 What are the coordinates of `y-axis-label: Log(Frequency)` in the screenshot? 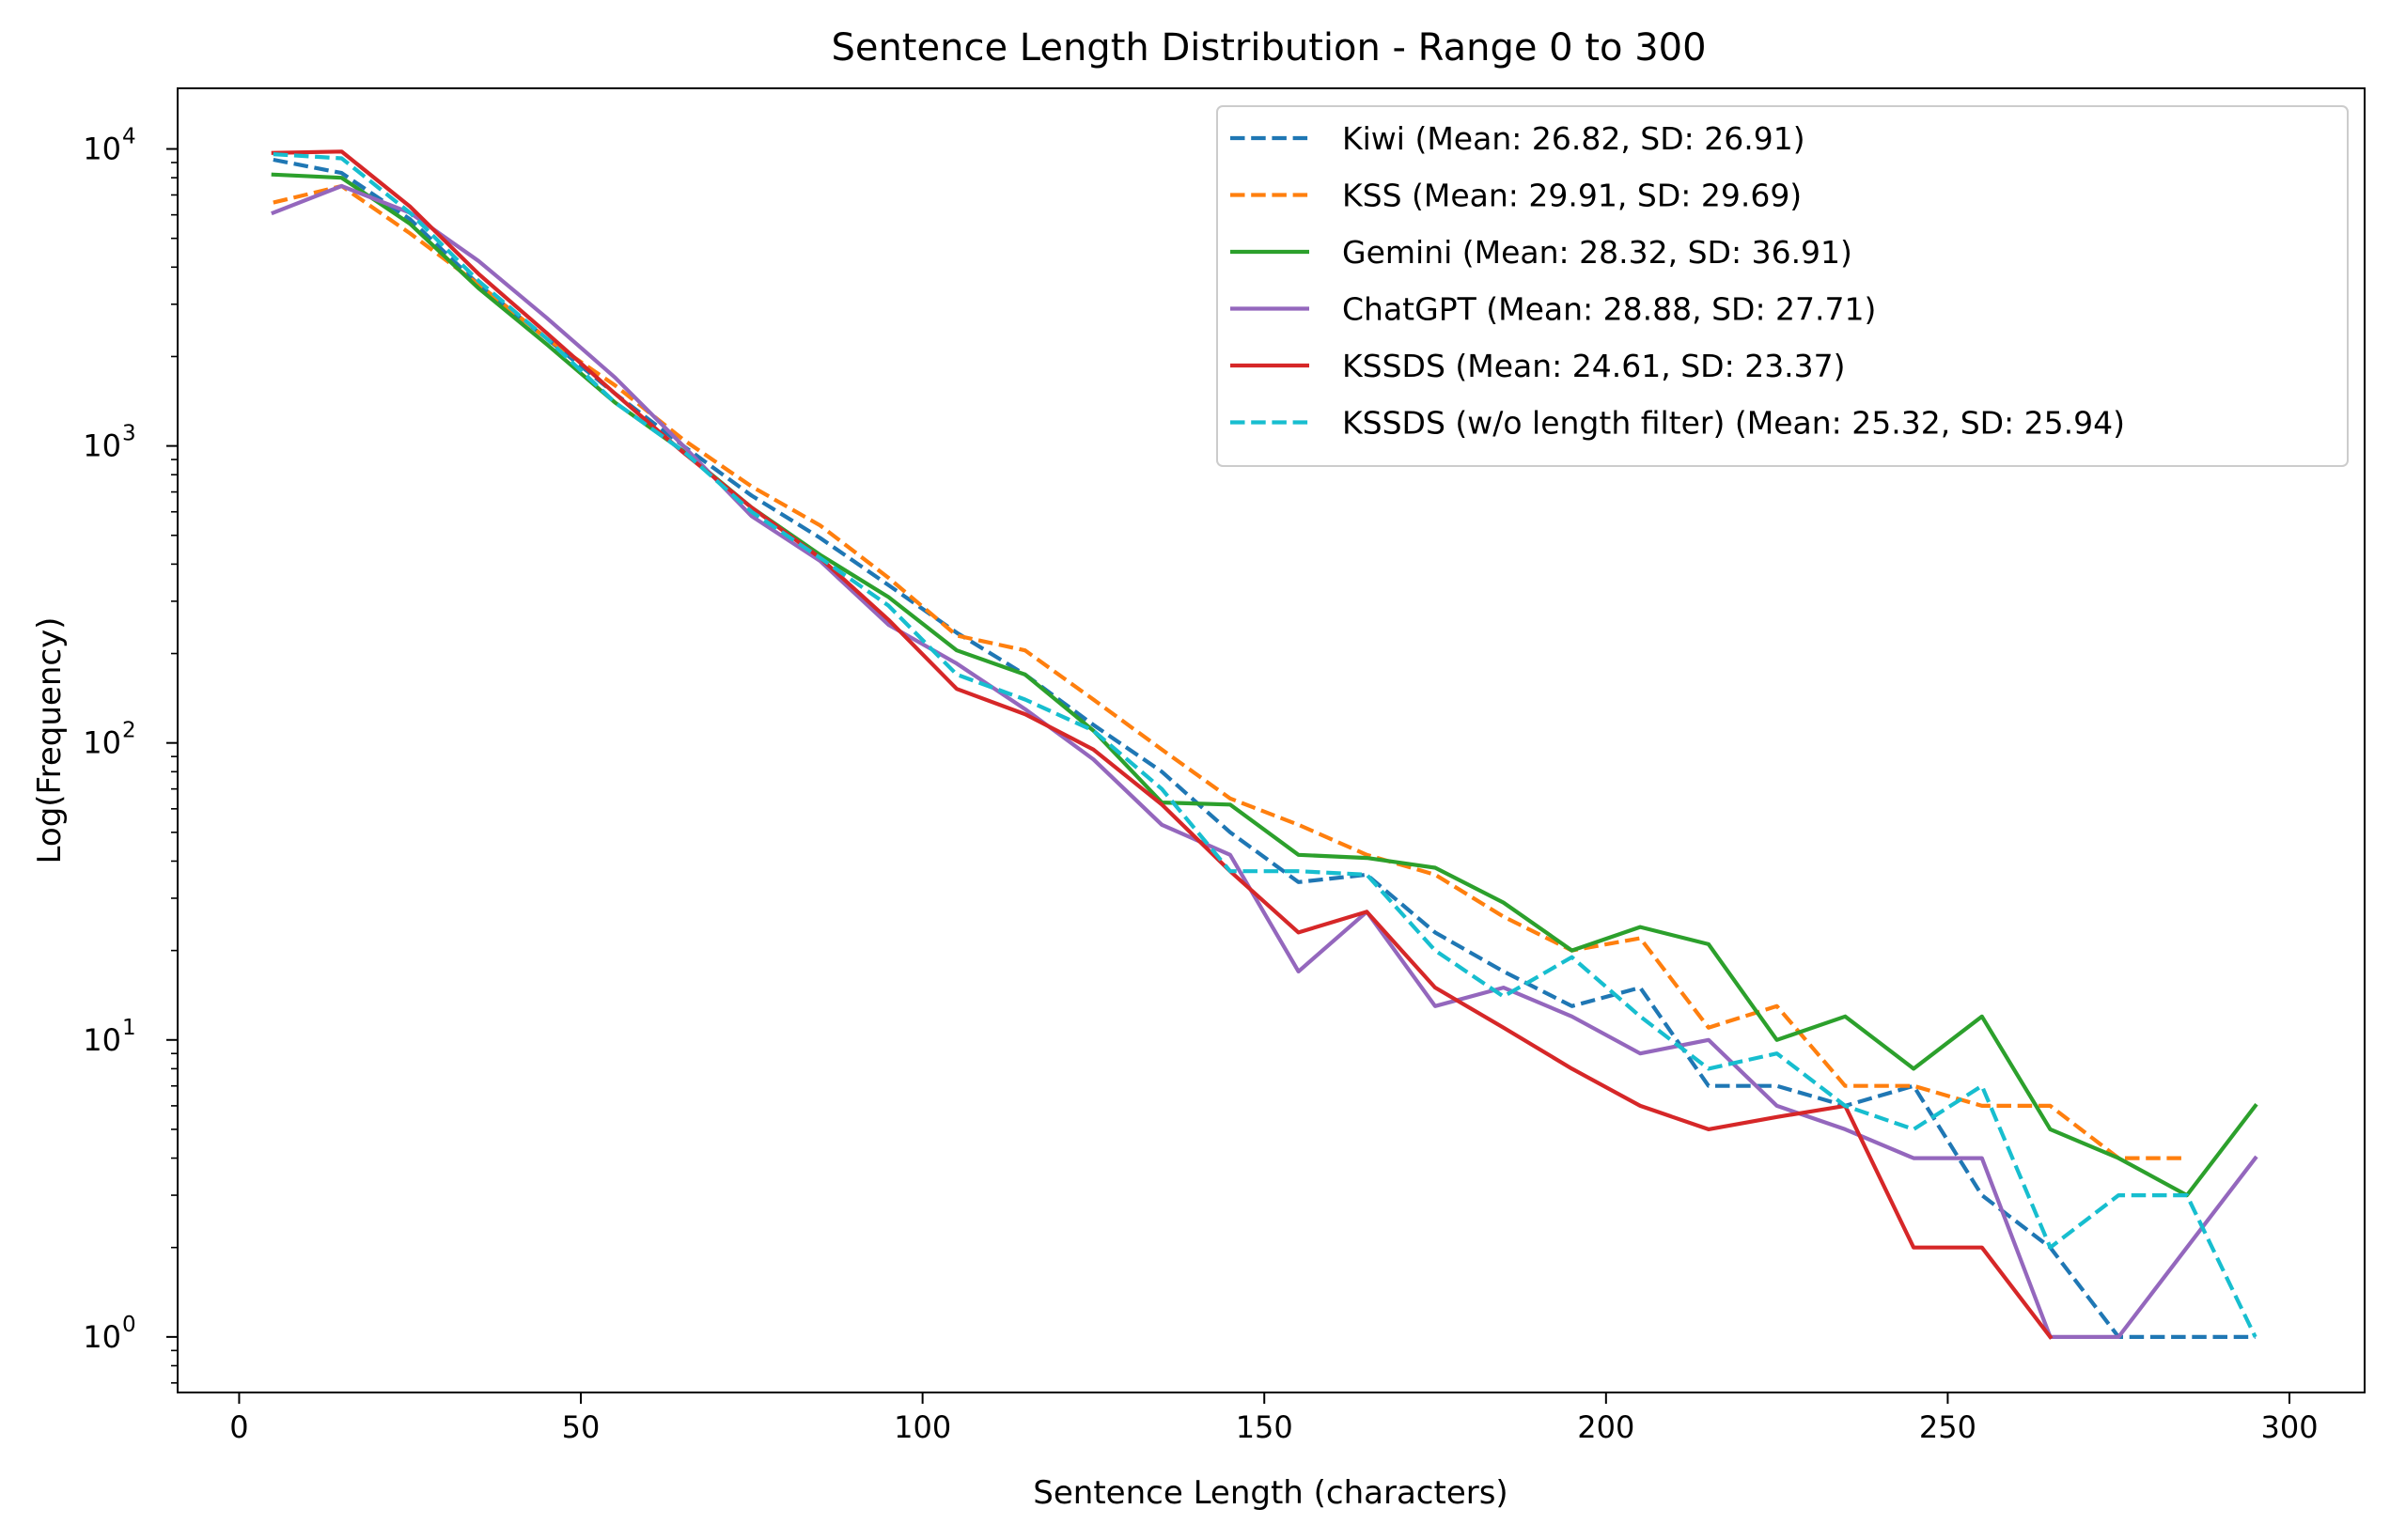 It's located at (50, 740).